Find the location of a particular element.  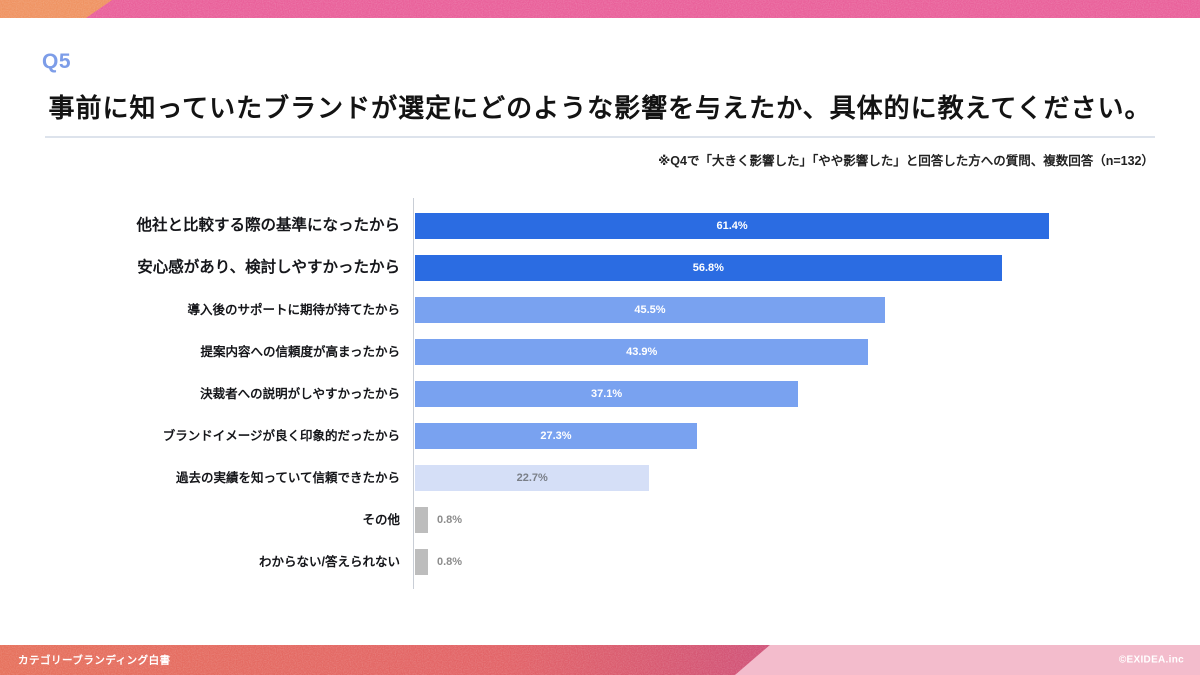

value-label: 61.4% is located at coordinates (732, 226).